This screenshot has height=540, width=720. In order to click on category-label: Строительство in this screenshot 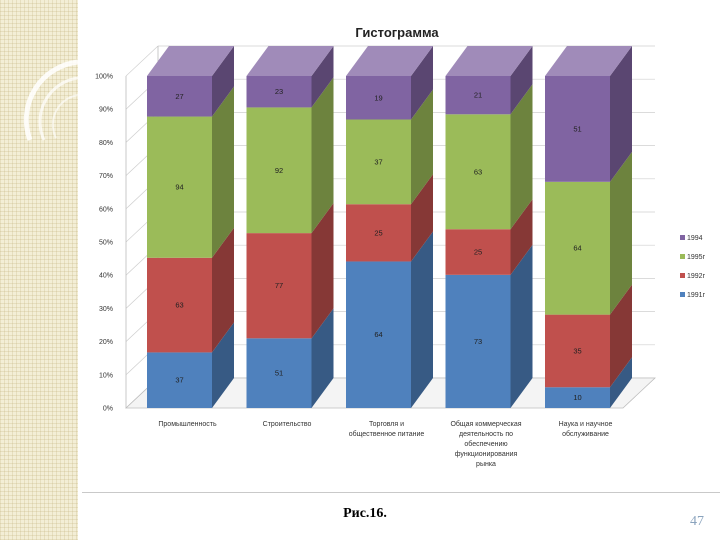, I will do `click(287, 424)`.